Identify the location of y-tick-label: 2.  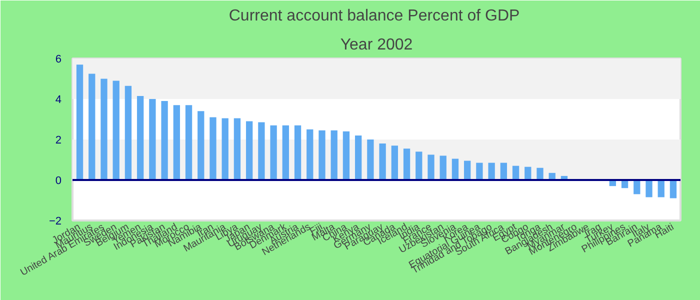
(58, 140).